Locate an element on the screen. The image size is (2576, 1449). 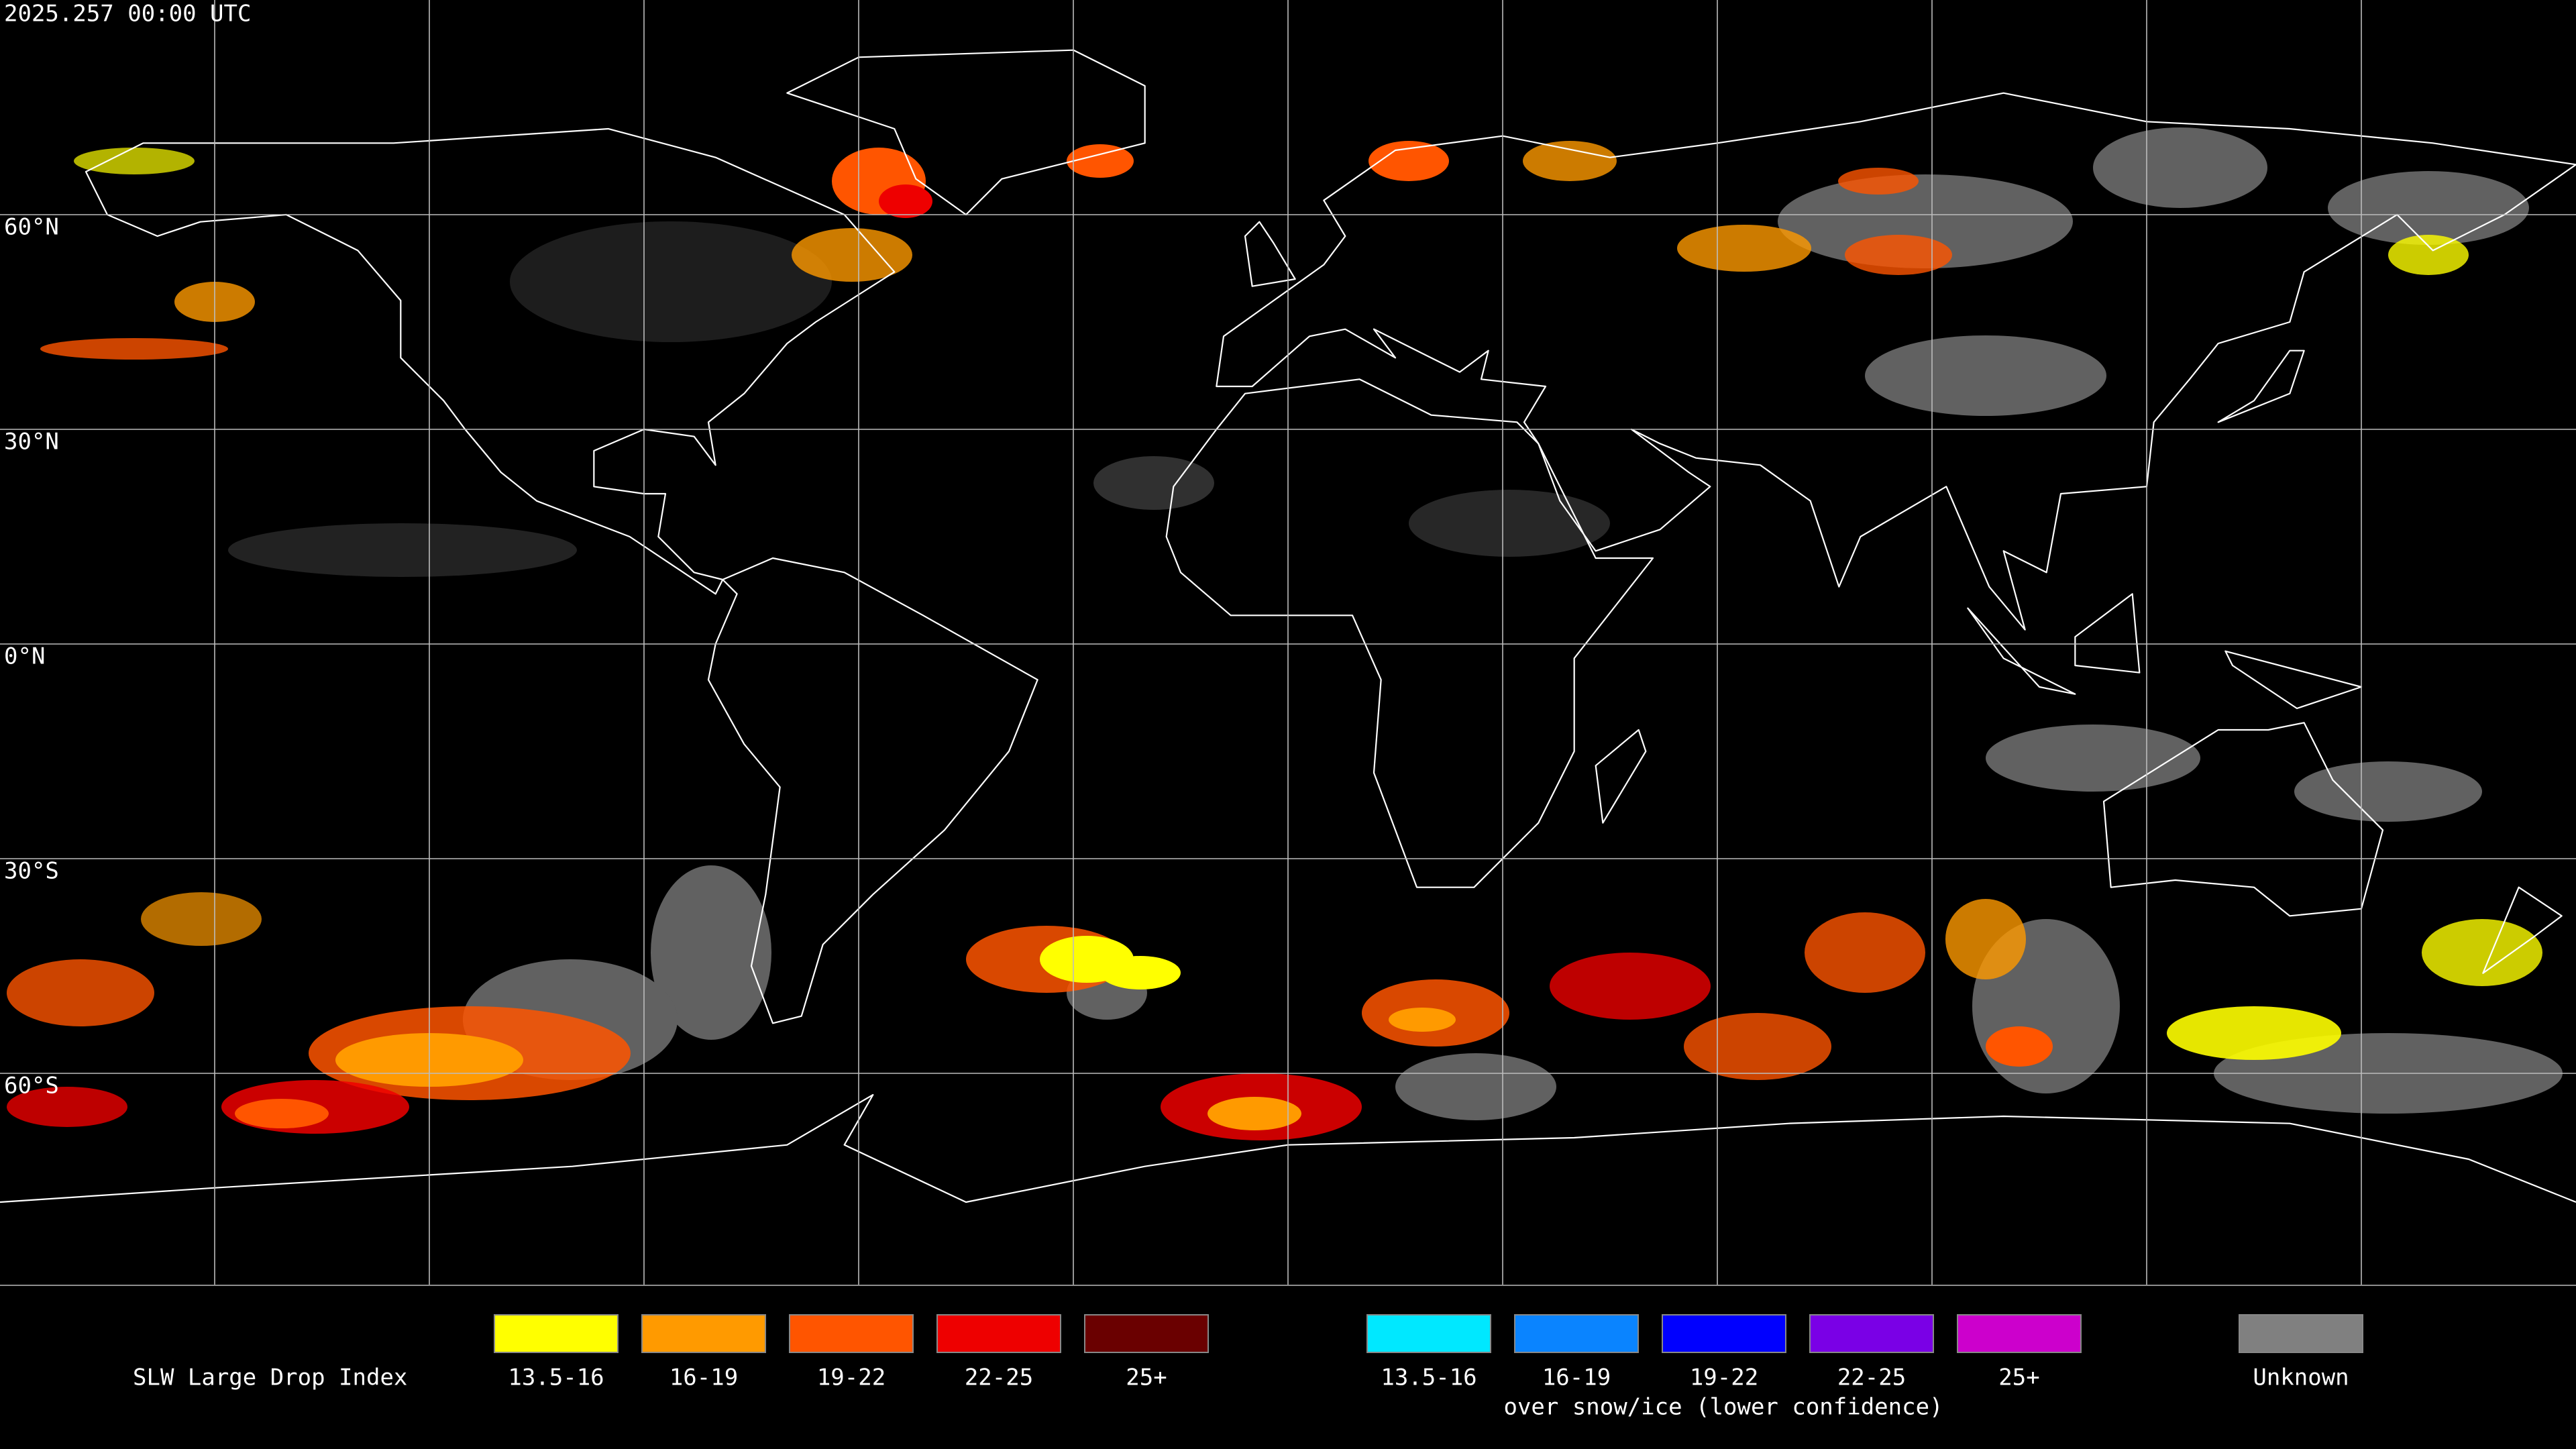
legend-title: SLW Large Drop Index is located at coordinates (270, 1377).